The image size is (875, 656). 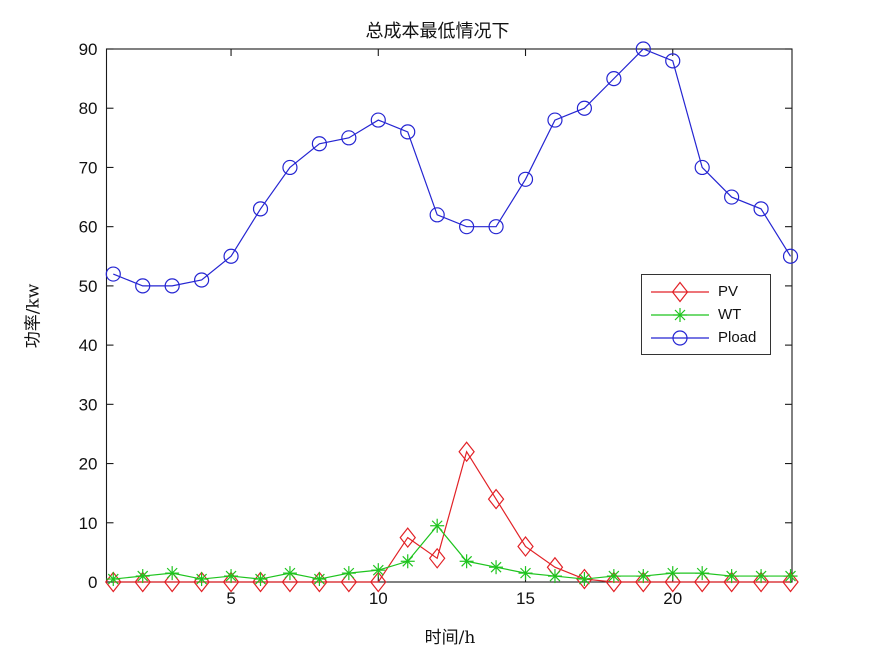 What do you see at coordinates (672, 598) in the screenshot?
I see `x-tick-label: 20` at bounding box center [672, 598].